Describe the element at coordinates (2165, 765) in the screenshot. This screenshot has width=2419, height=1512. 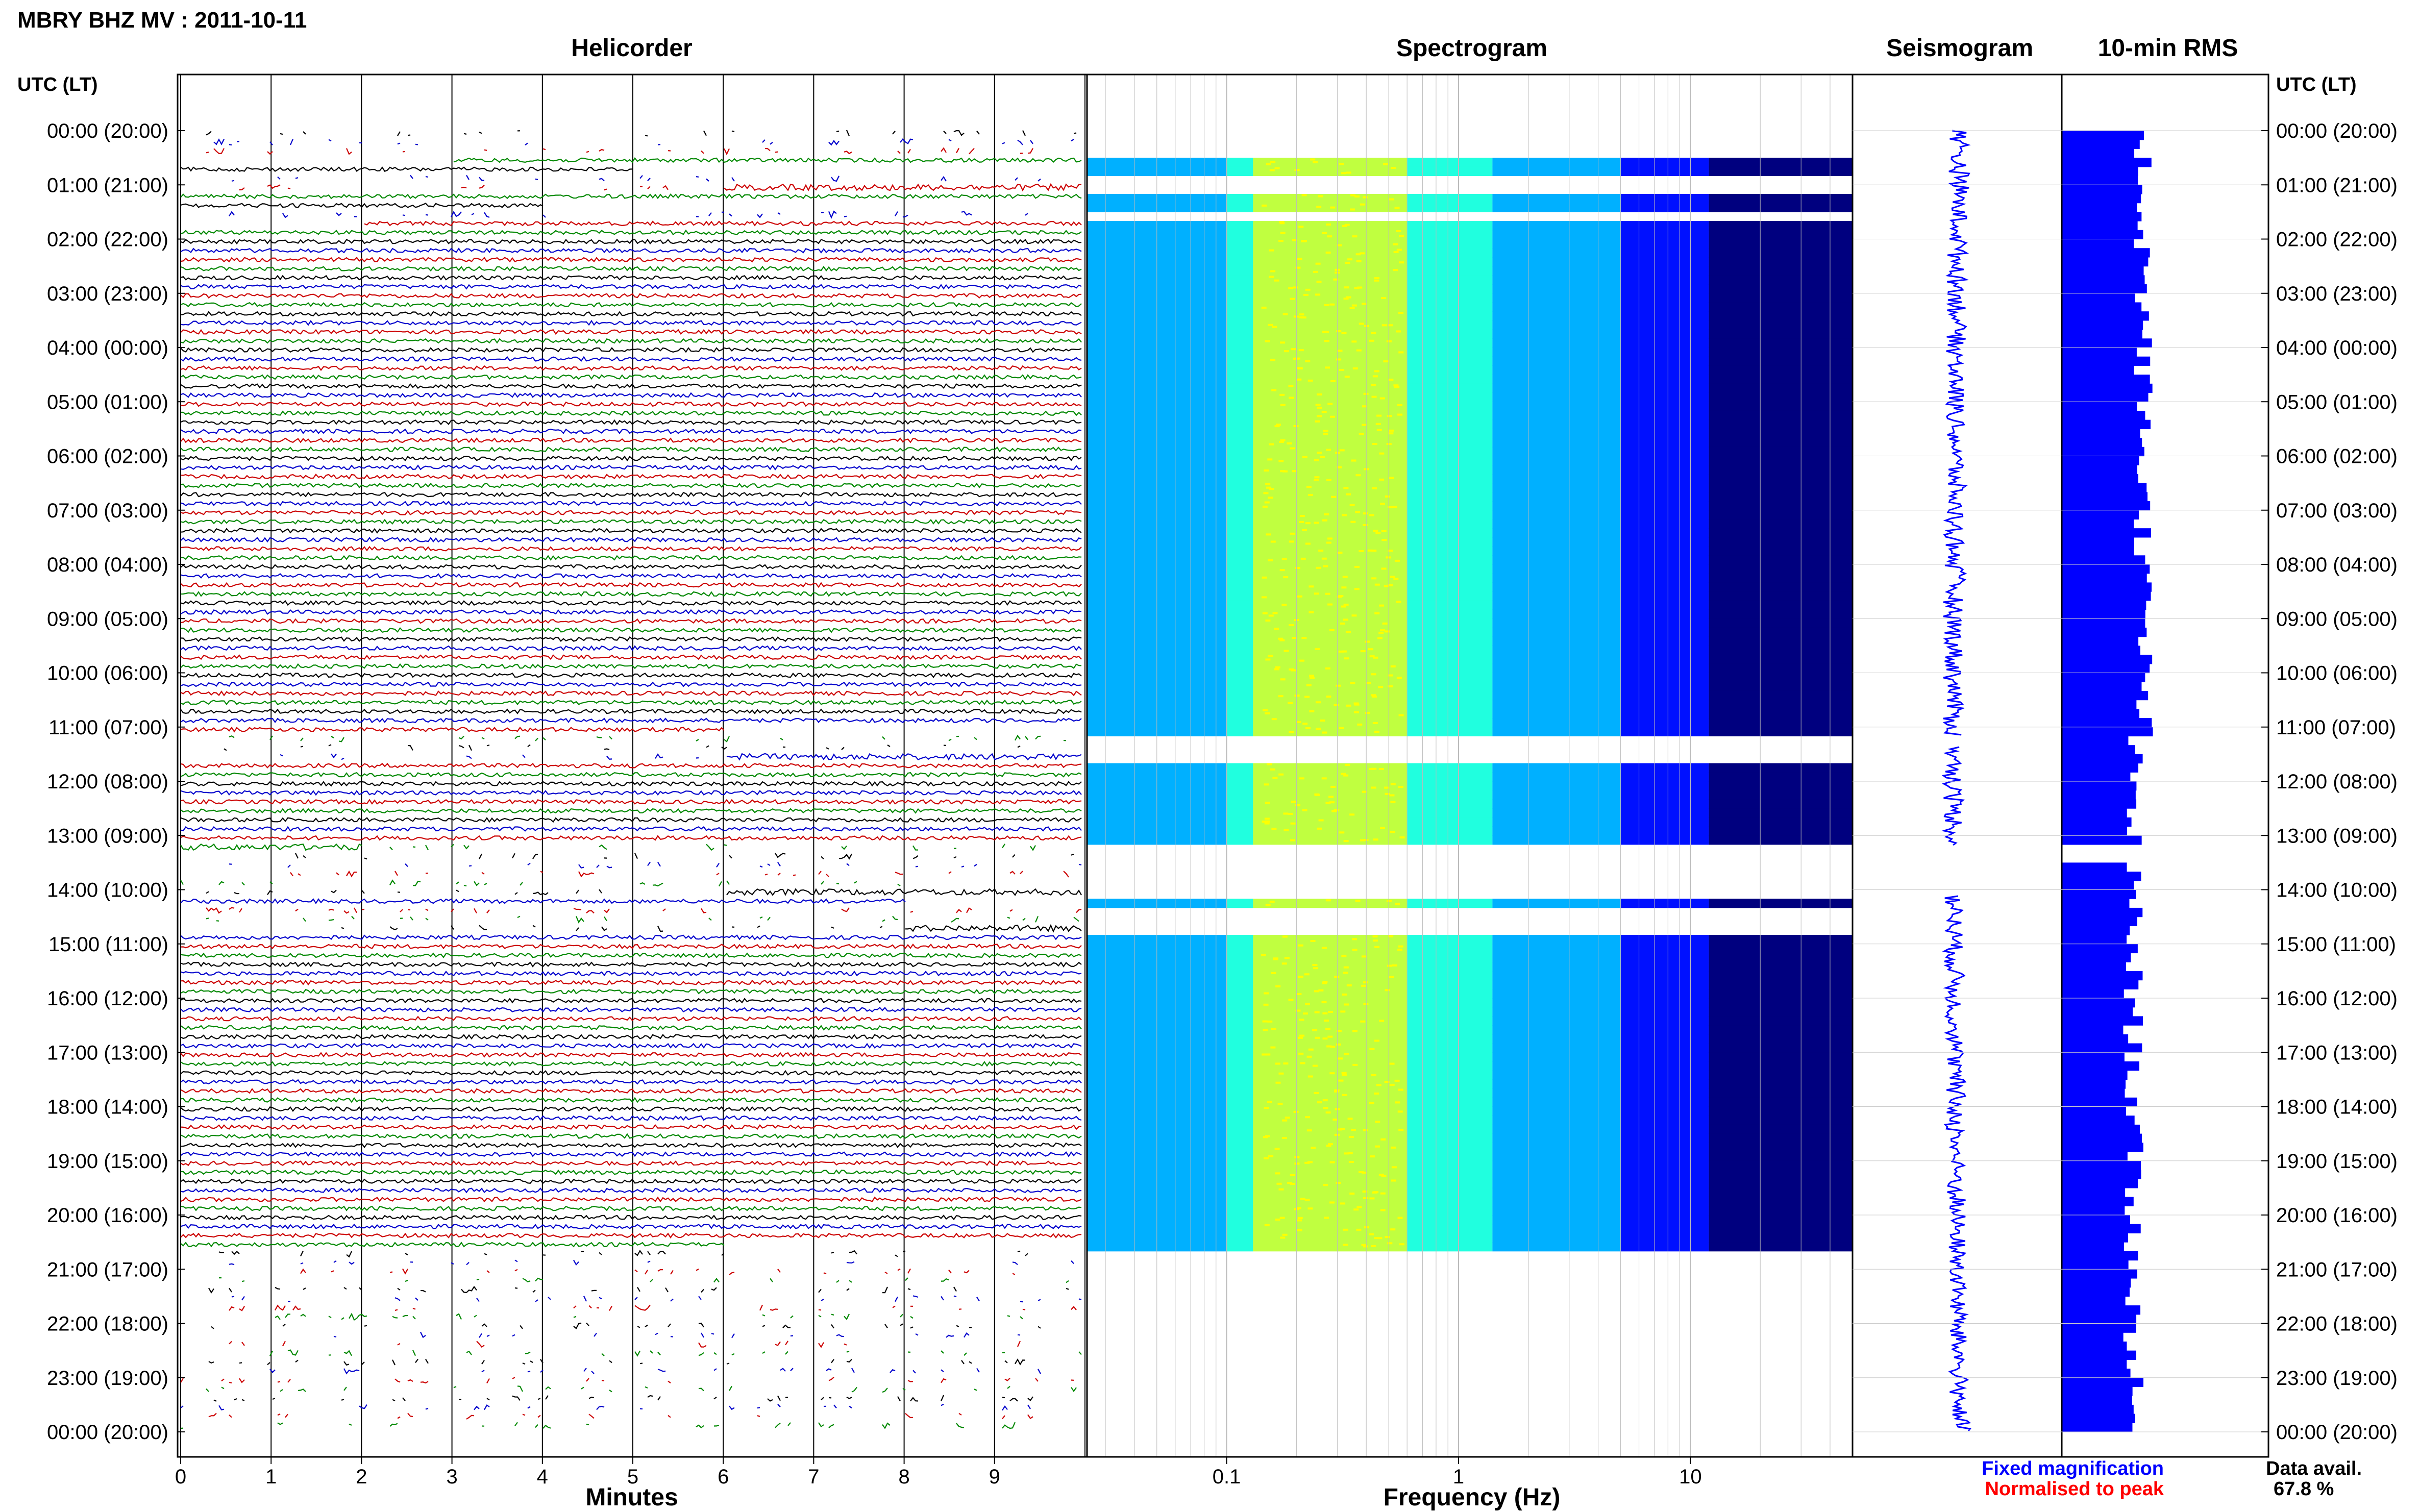
I see `rms-frame` at that location.